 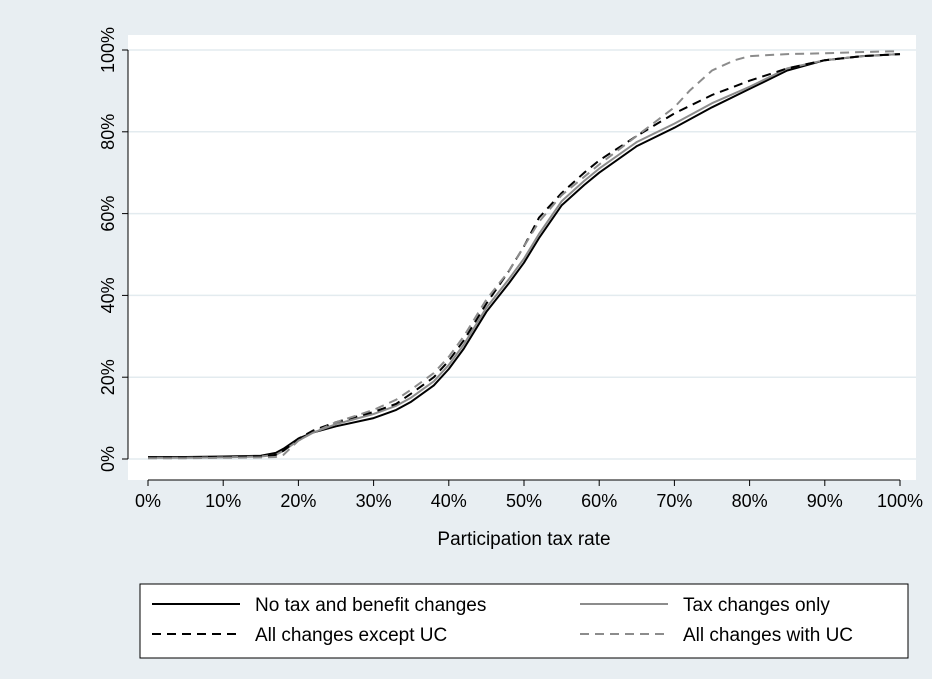 What do you see at coordinates (108, 377) in the screenshot?
I see `y-tick-label-20: 20%` at bounding box center [108, 377].